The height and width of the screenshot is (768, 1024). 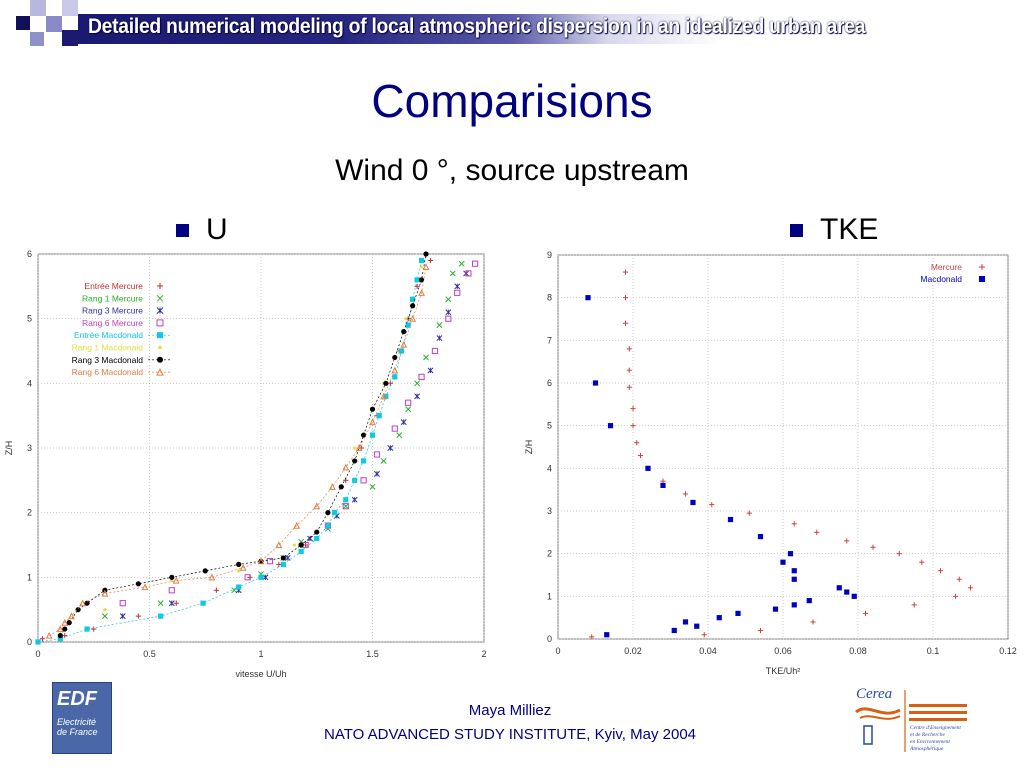 I want to click on legend-label: Rang 3 Macdonald, so click(x=108, y=360).